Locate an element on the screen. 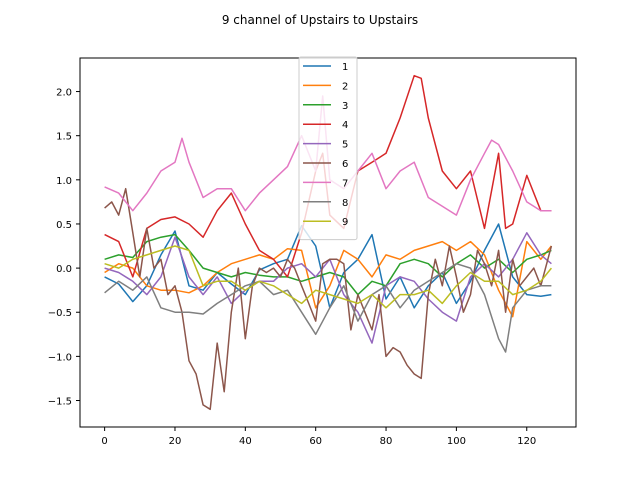 The width and height of the screenshot is (640, 480). legend-label-4: 4 is located at coordinates (345, 125).